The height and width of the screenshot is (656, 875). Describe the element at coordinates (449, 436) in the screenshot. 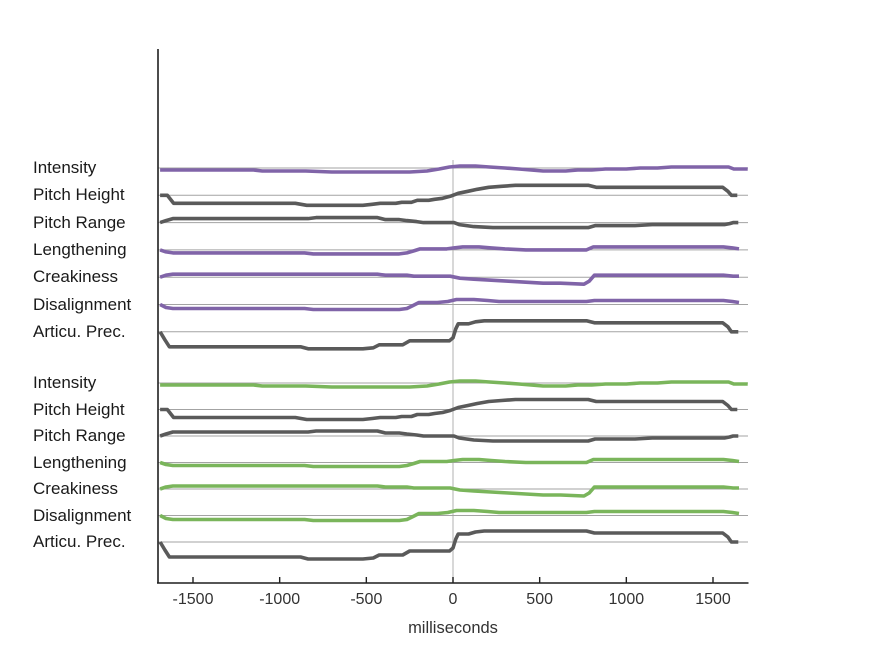

I see `trace-group-2-pitch_range` at that location.